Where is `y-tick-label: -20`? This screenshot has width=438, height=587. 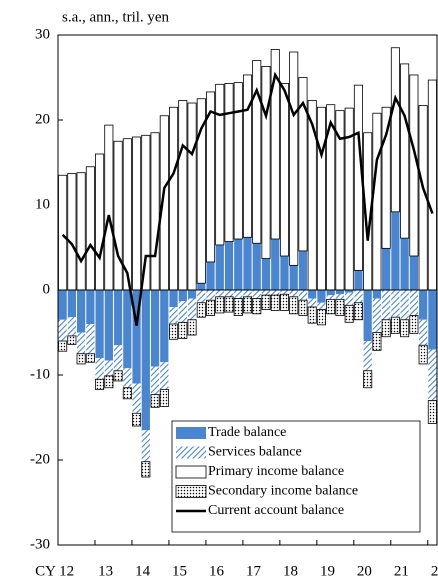
y-tick-label: -20 is located at coordinates (40, 459).